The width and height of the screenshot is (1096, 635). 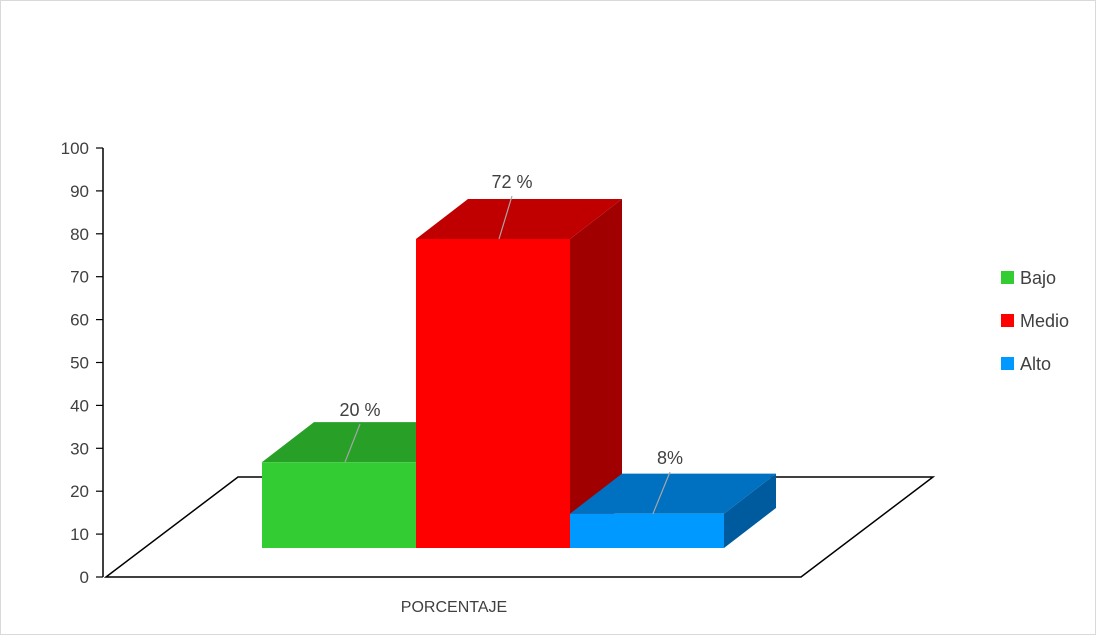 I want to click on data-label-medio: 72 %, so click(x=511, y=182).